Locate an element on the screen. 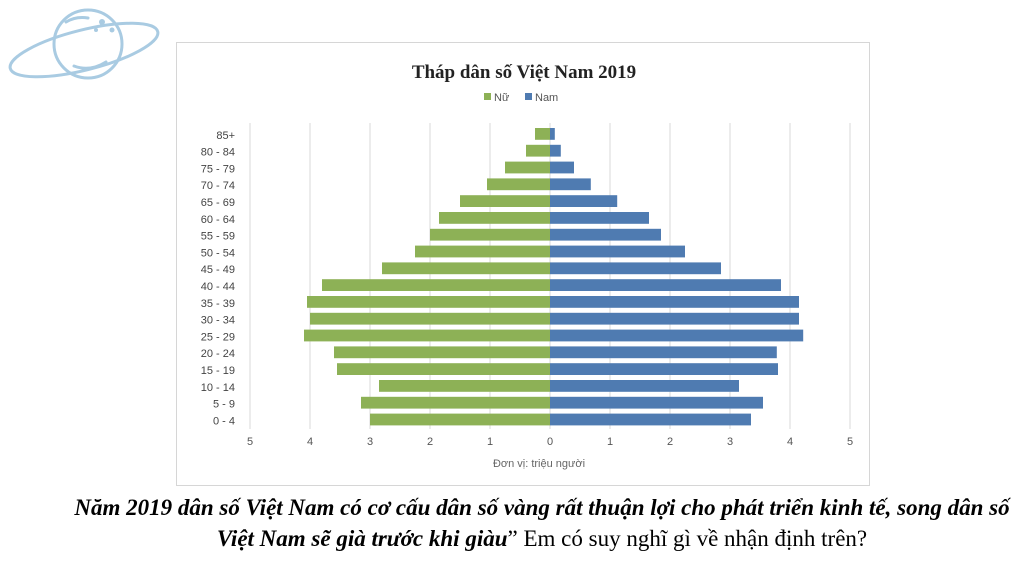 This screenshot has height=576, width=1024. legend-swatch-female is located at coordinates (487, 96).